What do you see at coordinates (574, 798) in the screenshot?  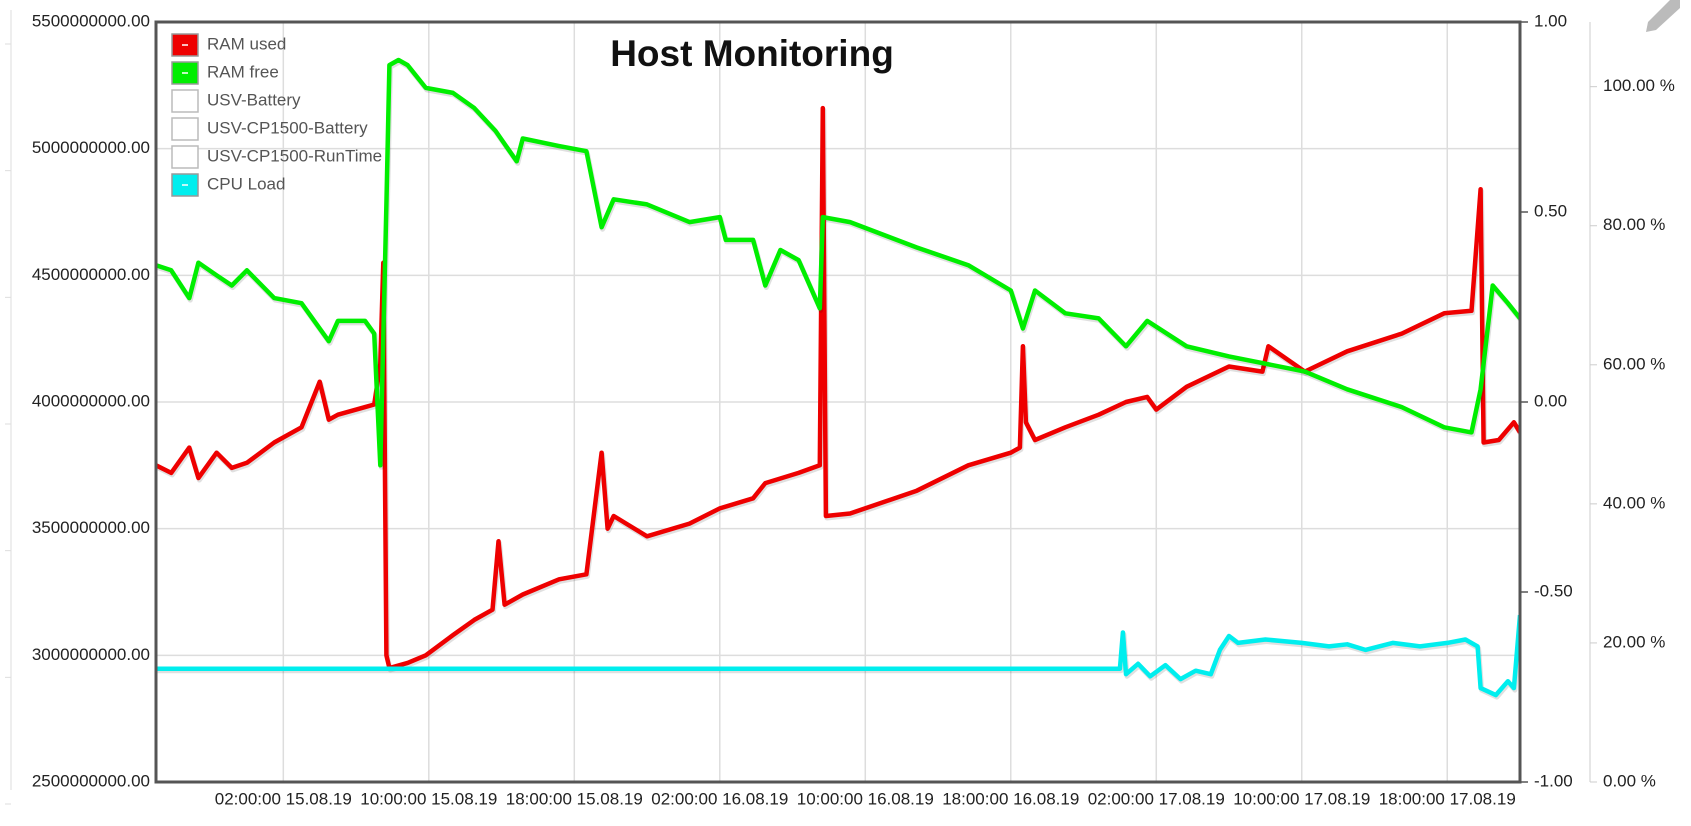 I see `x-tick-label: 18:00:00 15.08.19` at bounding box center [574, 798].